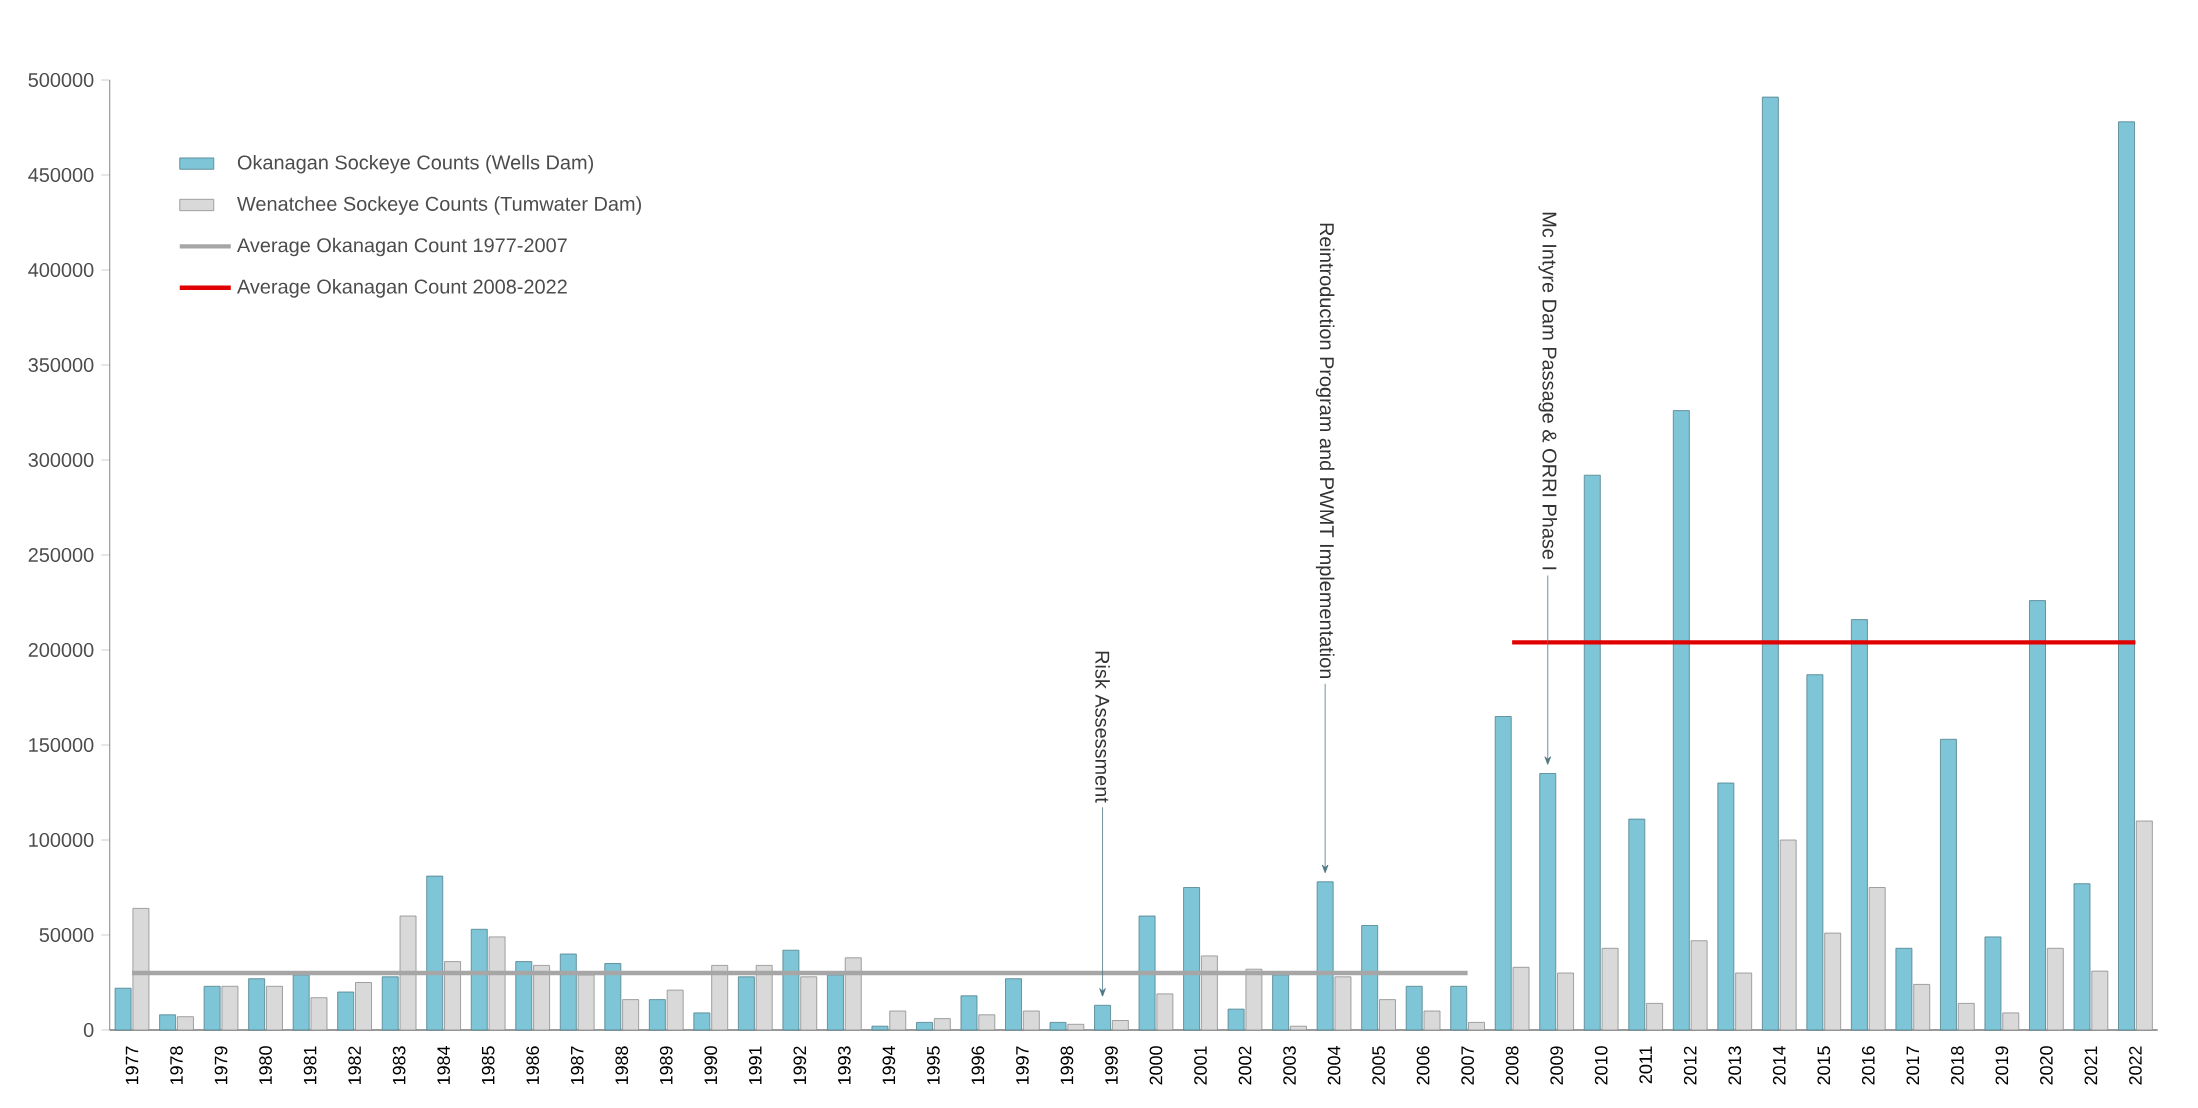 The width and height of the screenshot is (2198, 1108). Describe the element at coordinates (61, 745) in the screenshot. I see `y-tick-label: 150000` at that location.